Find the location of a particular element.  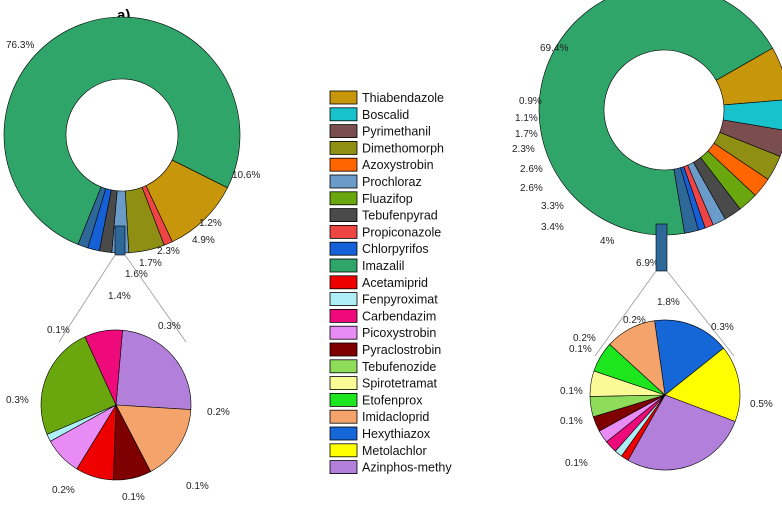

legend-swatch-metolachlor is located at coordinates (343, 450).